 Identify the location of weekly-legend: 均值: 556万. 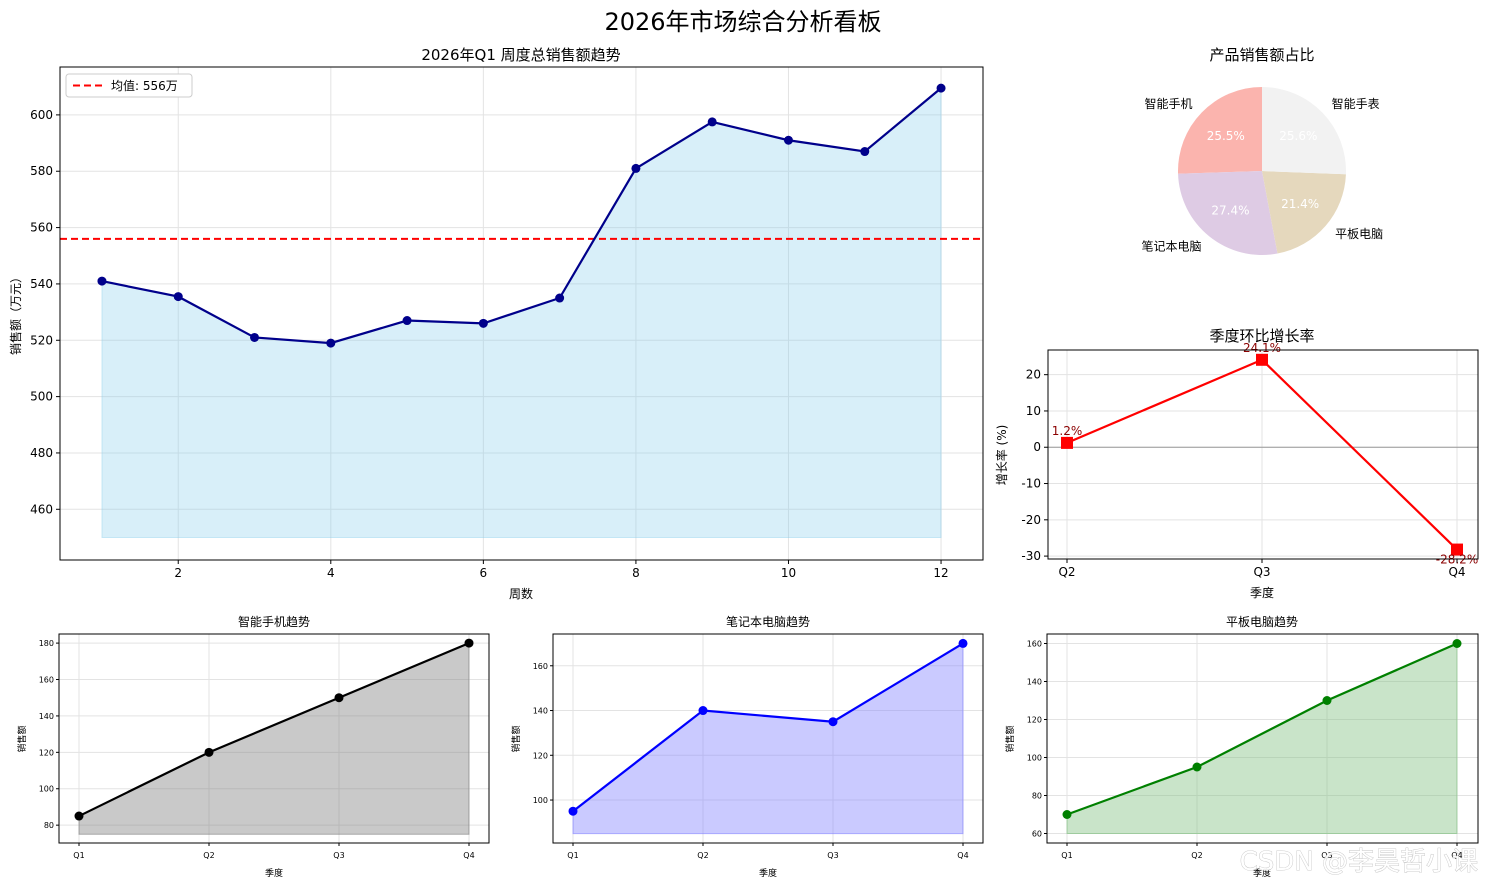
(129, 85).